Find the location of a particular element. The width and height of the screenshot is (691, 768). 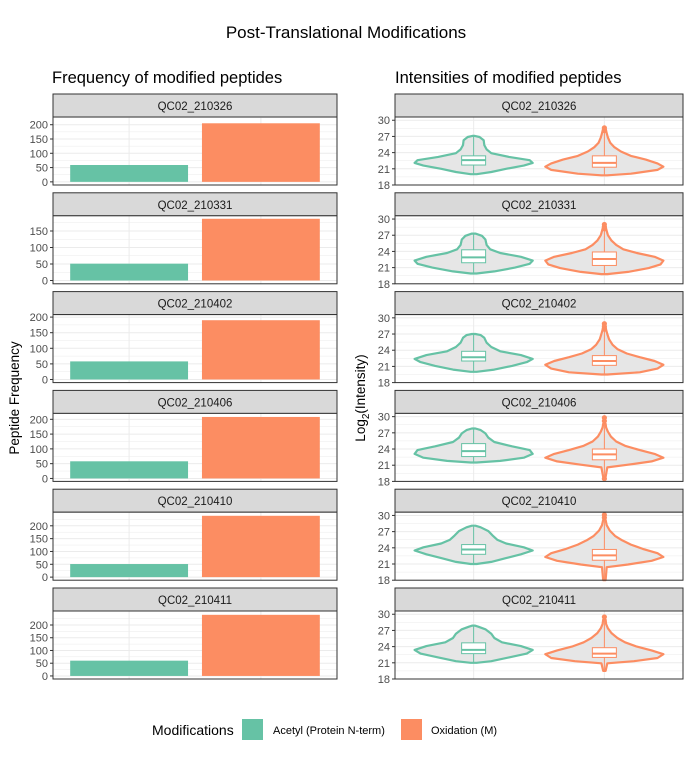

intensity-facet: QC02_210406 18 21 24 27 30 is located at coordinates (531, 438).